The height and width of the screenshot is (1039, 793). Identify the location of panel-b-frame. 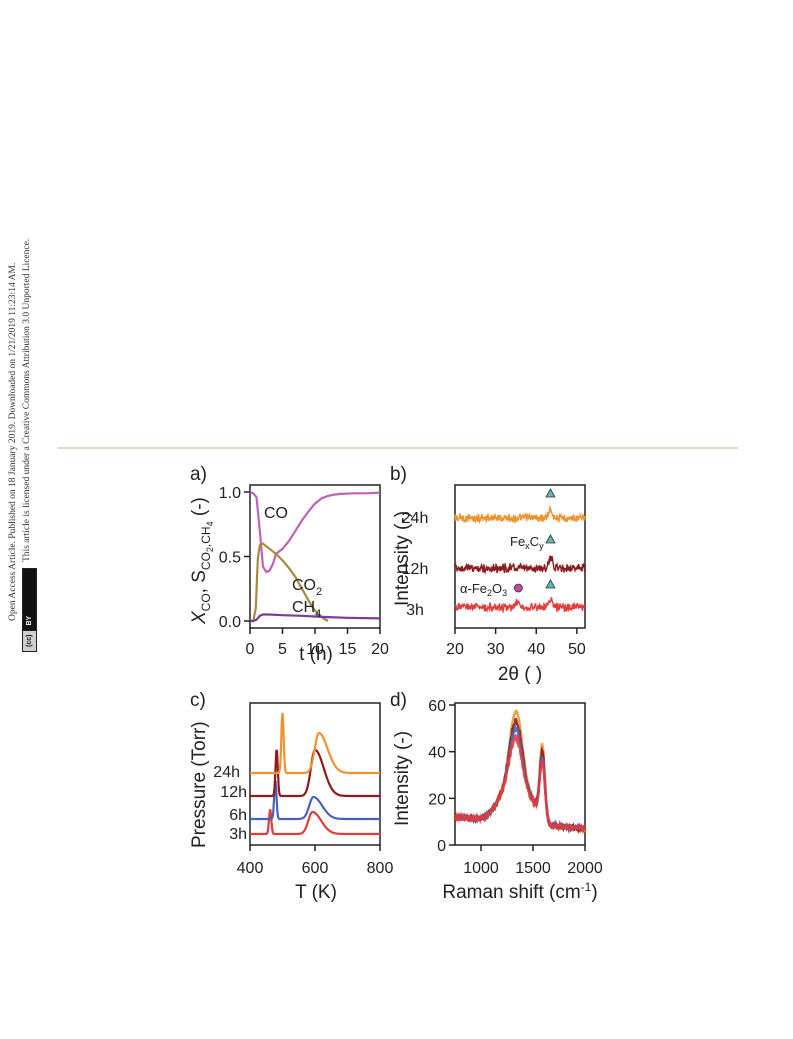
(520, 556).